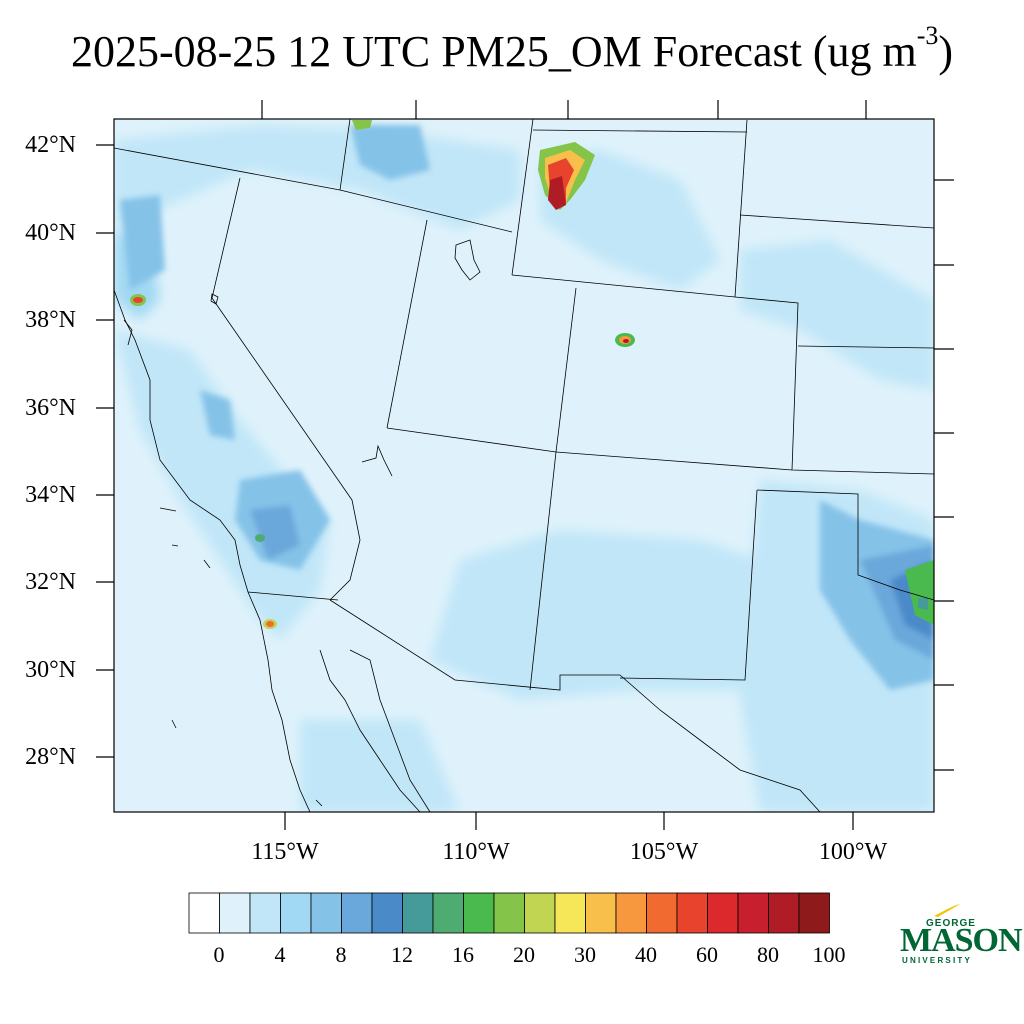 This screenshot has width=1024, height=1024. I want to click on logo-line-george: GEORGE, so click(951, 923).